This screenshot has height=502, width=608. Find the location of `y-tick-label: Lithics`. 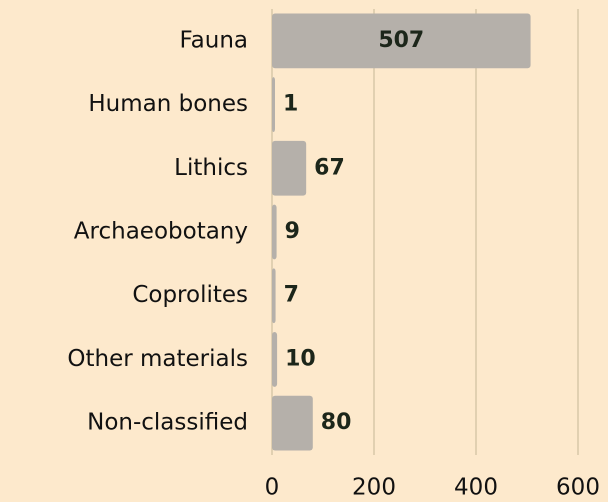

y-tick-label: Lithics is located at coordinates (211, 168).